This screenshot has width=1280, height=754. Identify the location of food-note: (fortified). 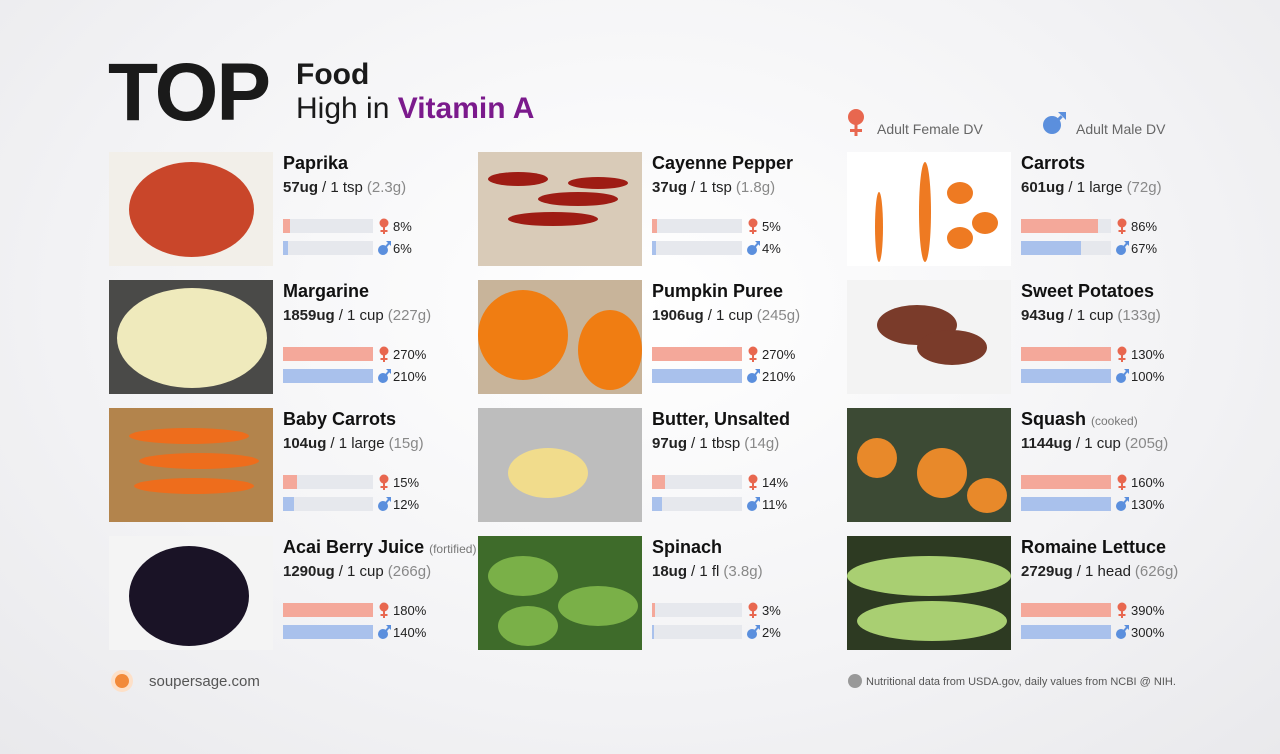
(453, 549).